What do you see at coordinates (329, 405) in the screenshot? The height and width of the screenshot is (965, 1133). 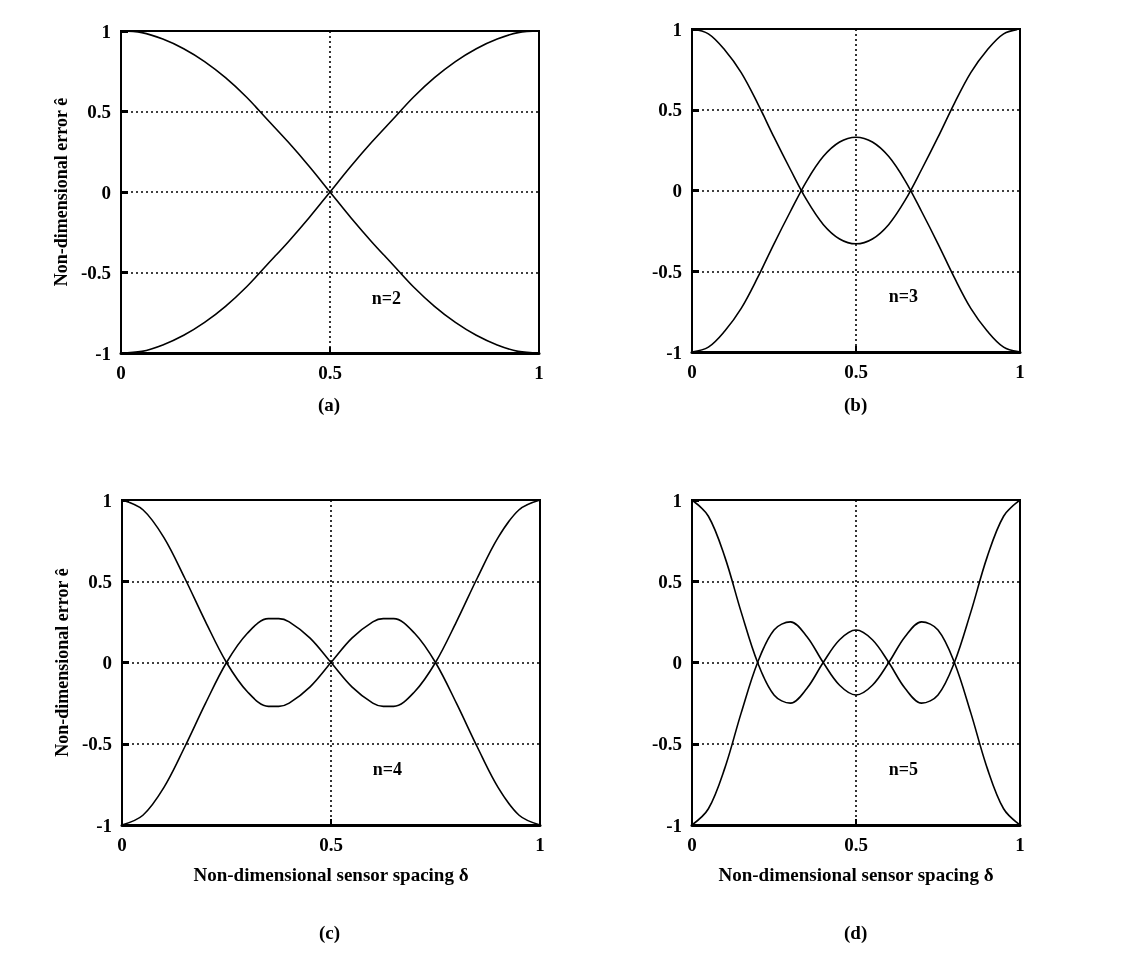 I see `text: (a)` at bounding box center [329, 405].